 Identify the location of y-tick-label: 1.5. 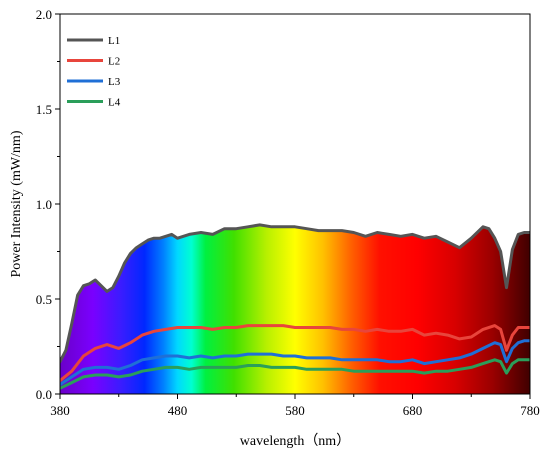
(44, 109).